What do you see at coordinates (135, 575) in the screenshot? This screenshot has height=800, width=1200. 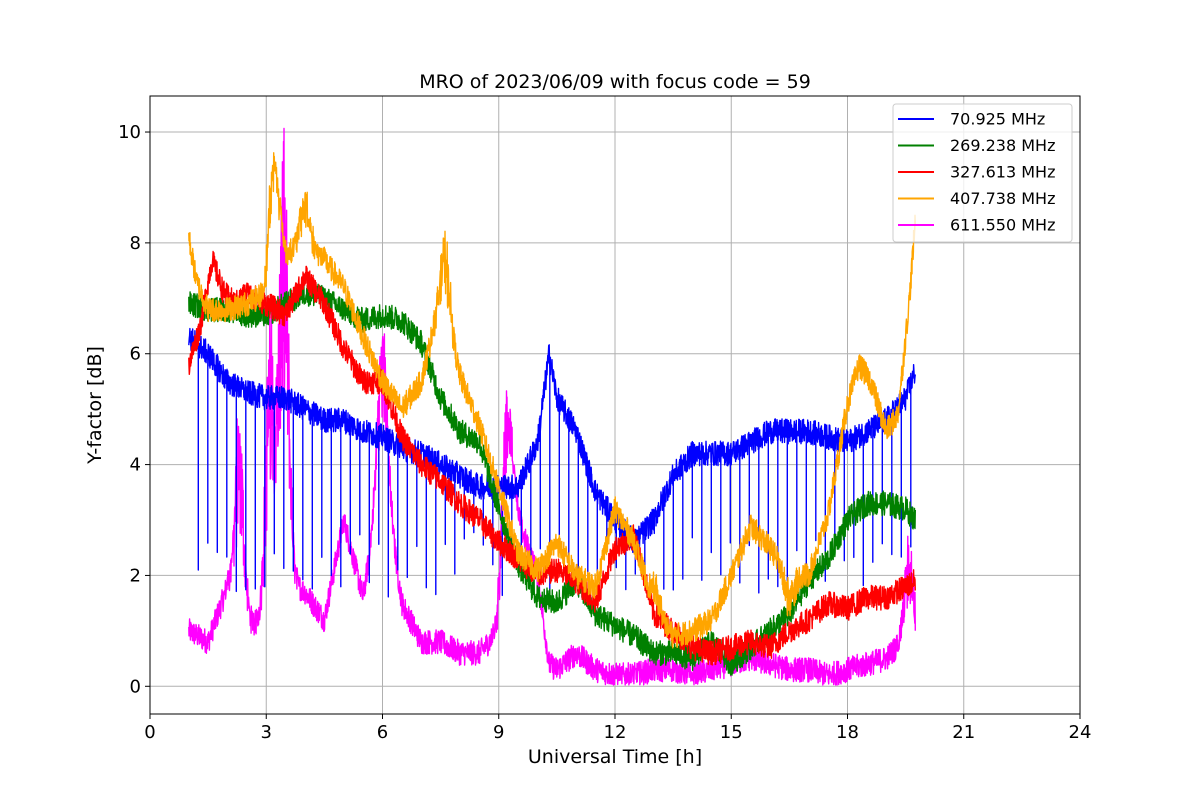 I see `y-tick-label: 2` at bounding box center [135, 575].